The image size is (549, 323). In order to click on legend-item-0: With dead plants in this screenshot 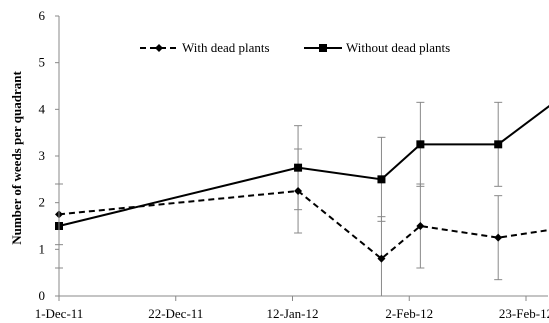, I will do `click(205, 47)`.